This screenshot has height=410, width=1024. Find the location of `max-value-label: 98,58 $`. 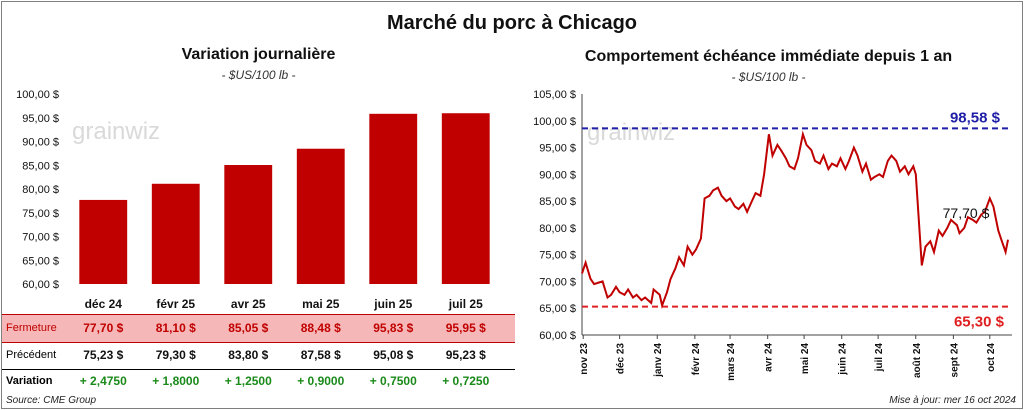

max-value-label: 98,58 $ is located at coordinates (975, 117).